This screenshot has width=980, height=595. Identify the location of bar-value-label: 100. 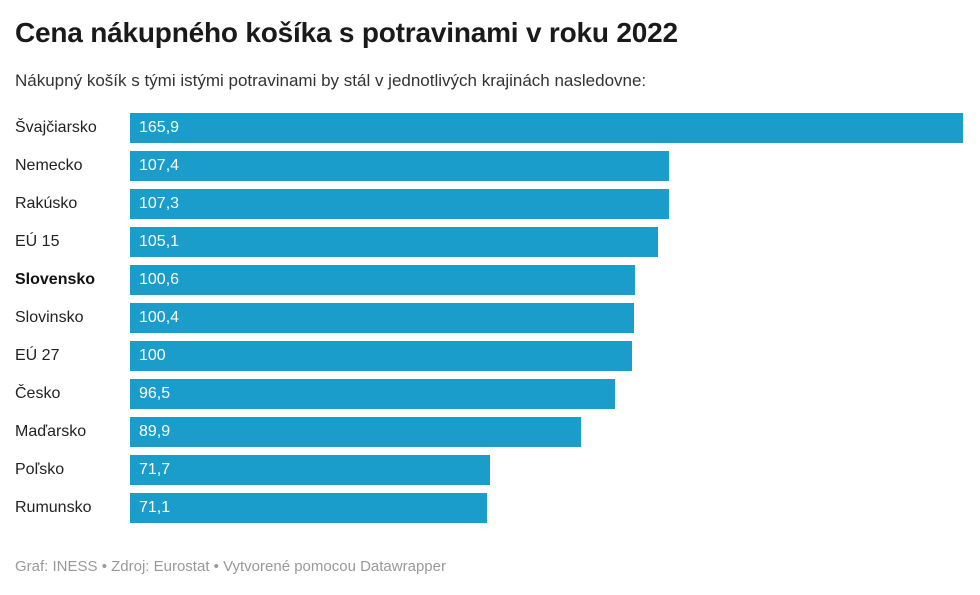
(152, 355).